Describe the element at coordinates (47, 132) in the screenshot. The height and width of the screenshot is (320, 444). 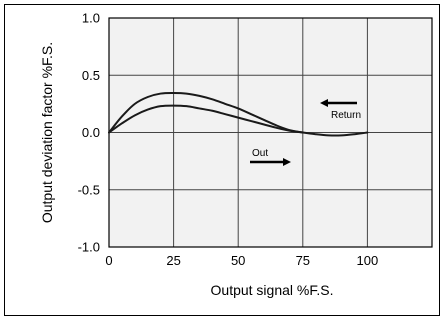
I see `y-axis-label: Output deviation factor %F.S.` at that location.